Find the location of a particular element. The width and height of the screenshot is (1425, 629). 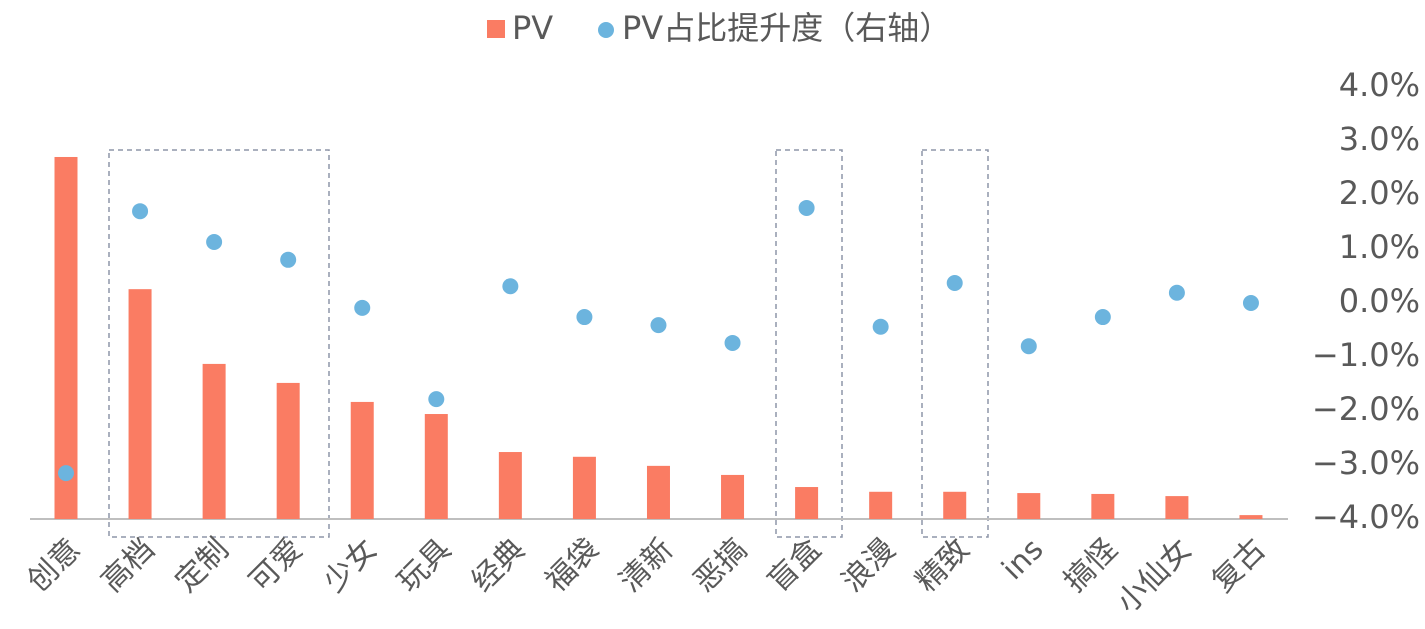

legend-label: PV is located at coordinates (532, 28).